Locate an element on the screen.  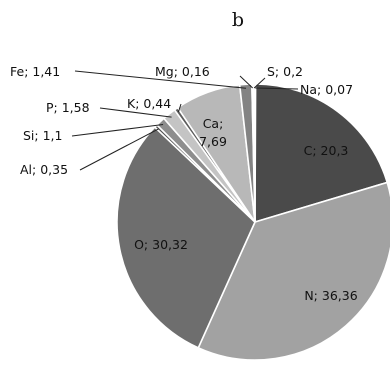
slice-label-si: Si; 1,1 is located at coordinates (42, 135).